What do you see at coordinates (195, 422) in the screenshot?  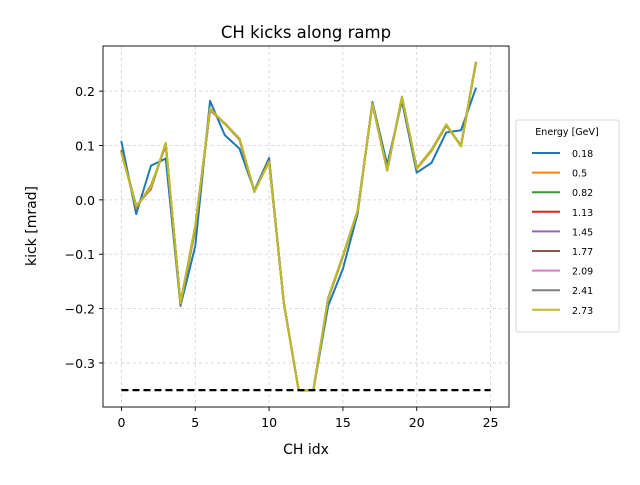 I see `x-tick-label: 5` at bounding box center [195, 422].